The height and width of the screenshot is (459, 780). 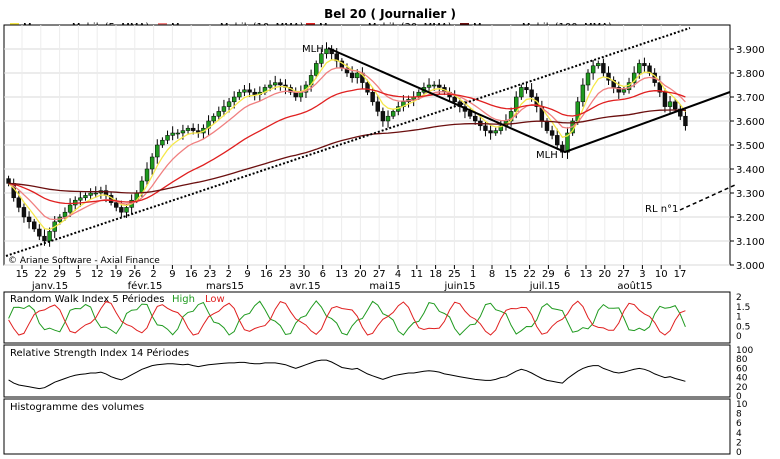 What do you see at coordinates (744, 351) in the screenshot?
I see `rsi-tick-label: 100` at bounding box center [744, 351].